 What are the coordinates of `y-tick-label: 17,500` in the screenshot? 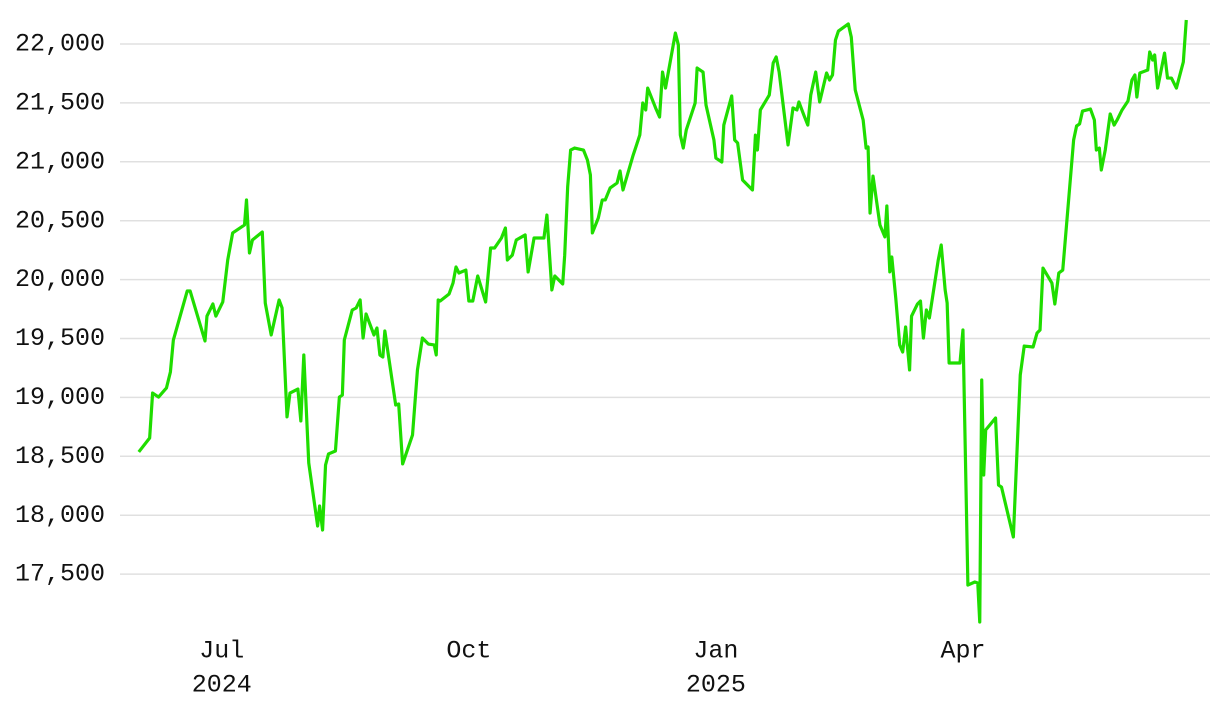 It's located at (60, 574).